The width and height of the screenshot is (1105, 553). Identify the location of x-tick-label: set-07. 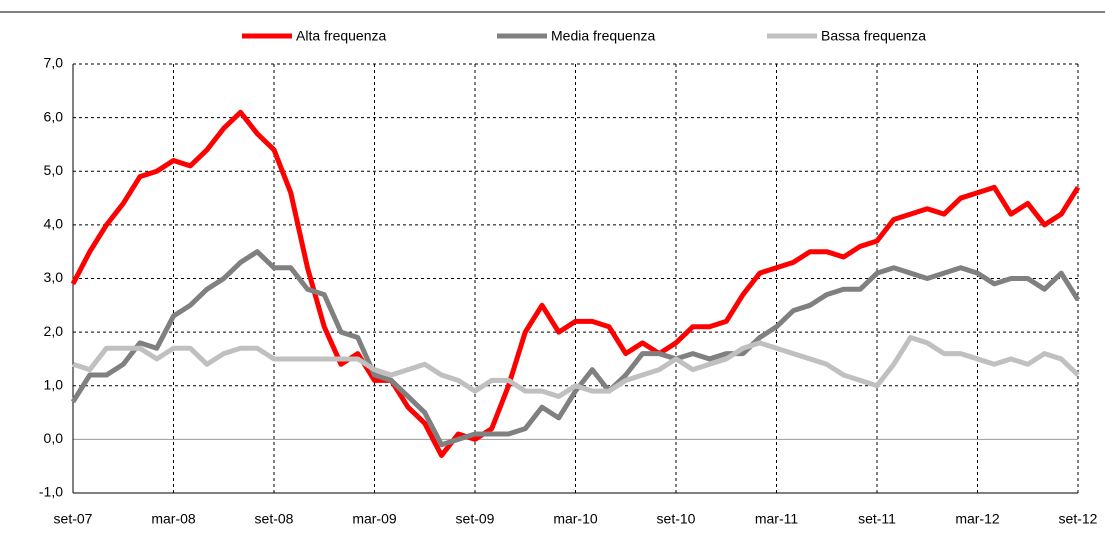
(73, 519).